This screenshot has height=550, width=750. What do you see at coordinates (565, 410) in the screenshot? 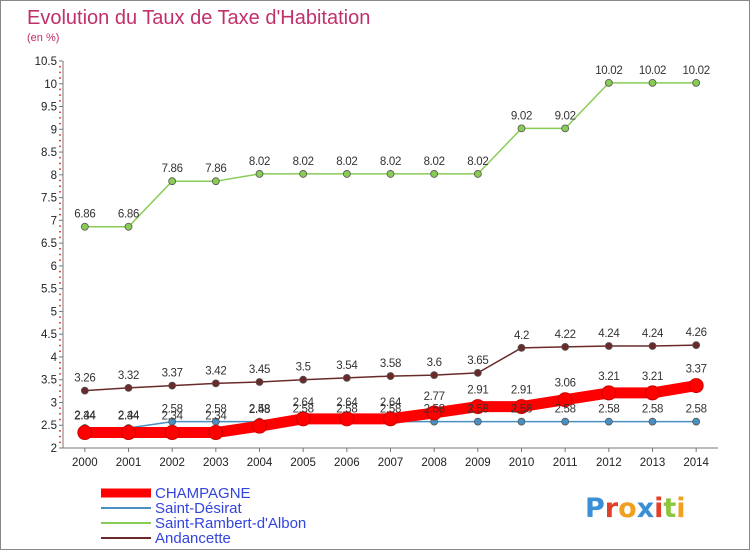
I see `series-1-label-11: 2.58` at bounding box center [565, 410].